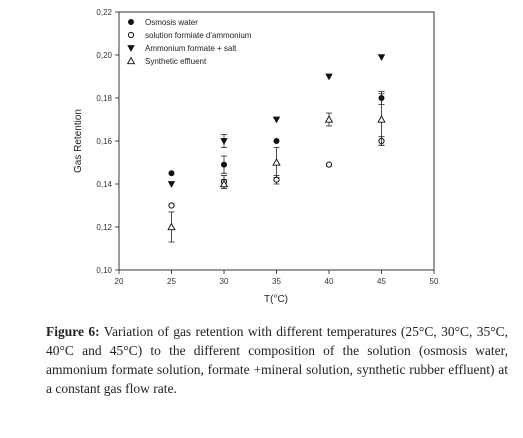 This screenshot has height=438, width=523. Describe the element at coordinates (104, 98) in the screenshot. I see `y-tick-label: 0,18` at that location.